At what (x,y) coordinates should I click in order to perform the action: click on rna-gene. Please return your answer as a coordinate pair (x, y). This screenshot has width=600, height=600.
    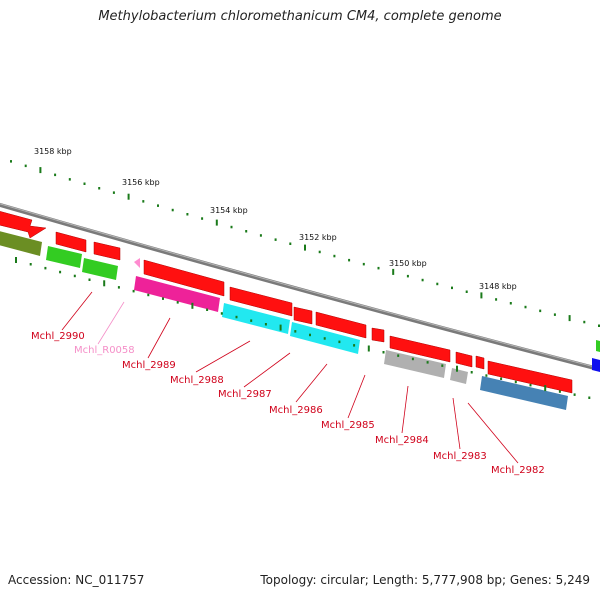
    Looking at the image, I should click on (137, 263).